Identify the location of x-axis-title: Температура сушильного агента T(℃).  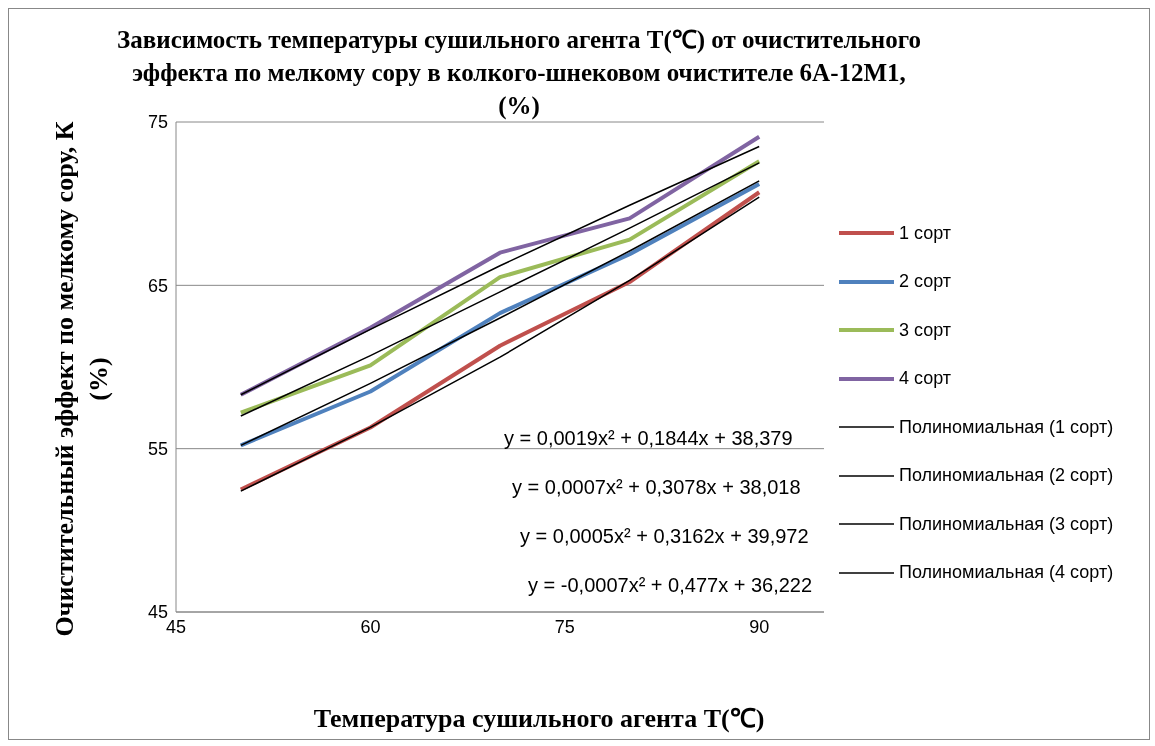
(539, 719).